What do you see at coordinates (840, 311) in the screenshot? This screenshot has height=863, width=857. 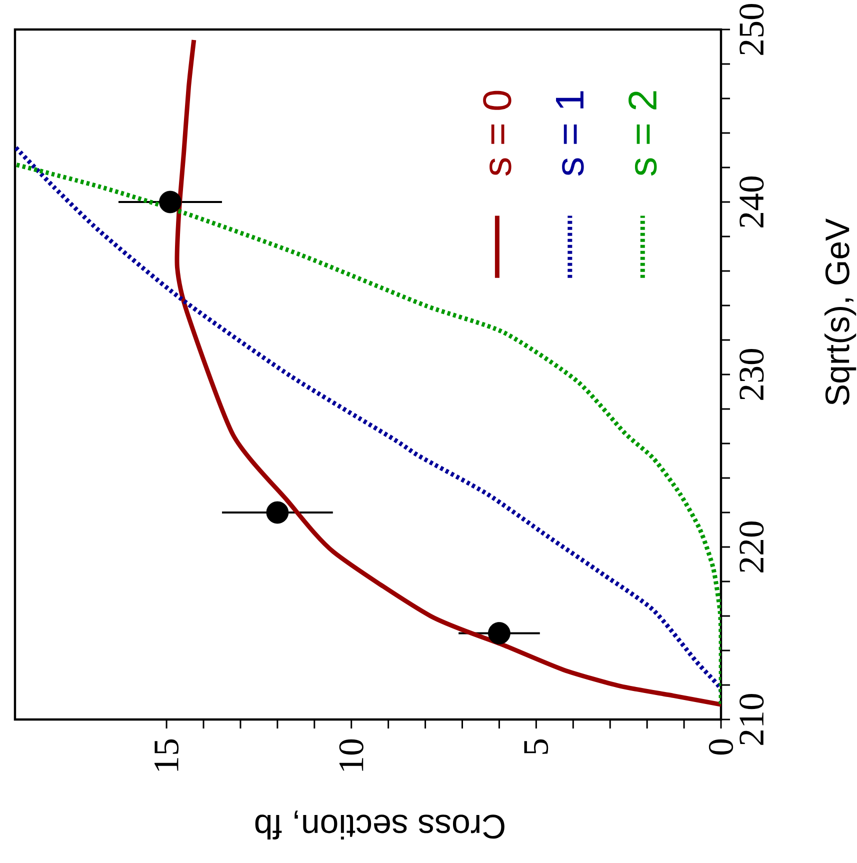 I see `y-axis-title: Sqrt(s), GeV` at bounding box center [840, 311].